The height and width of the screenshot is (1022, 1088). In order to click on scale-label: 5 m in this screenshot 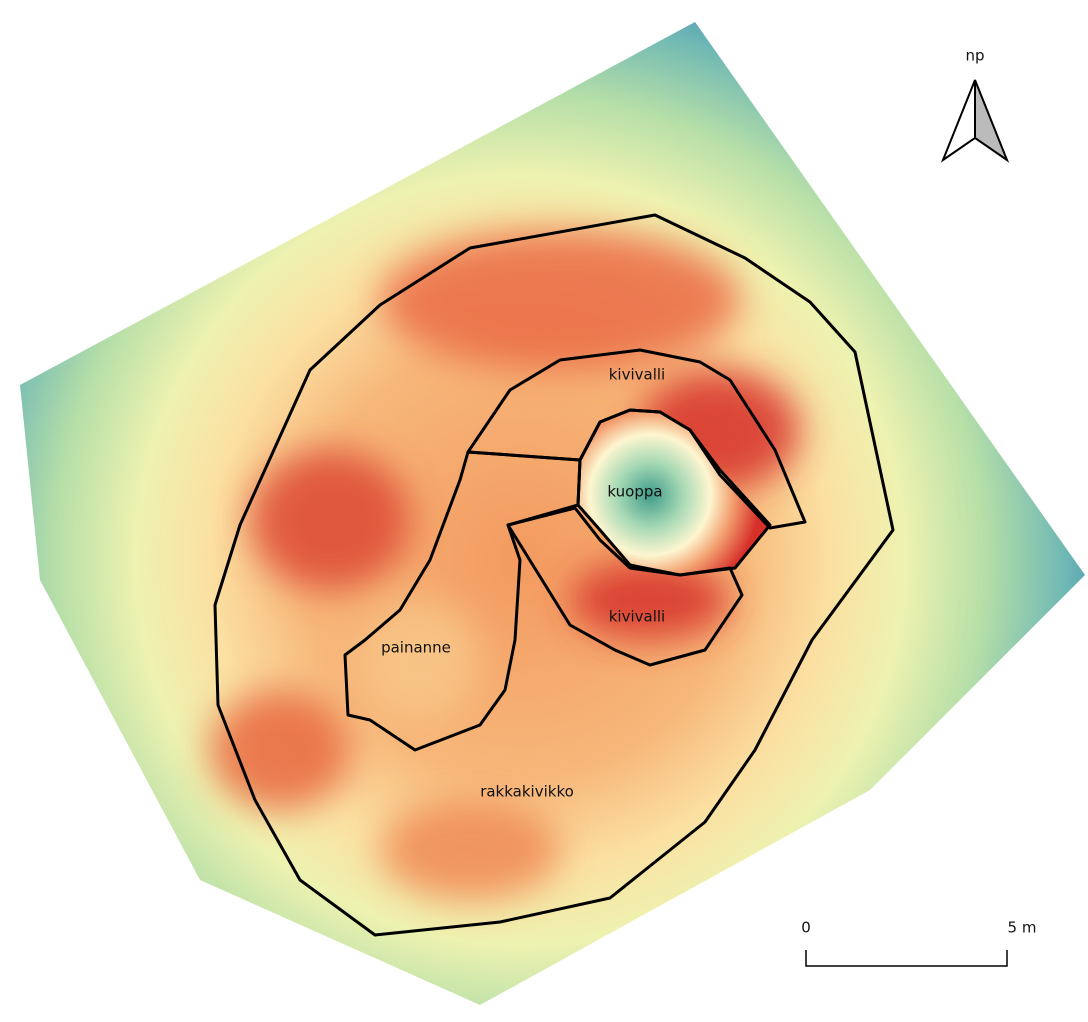, I will do `click(1022, 928)`.